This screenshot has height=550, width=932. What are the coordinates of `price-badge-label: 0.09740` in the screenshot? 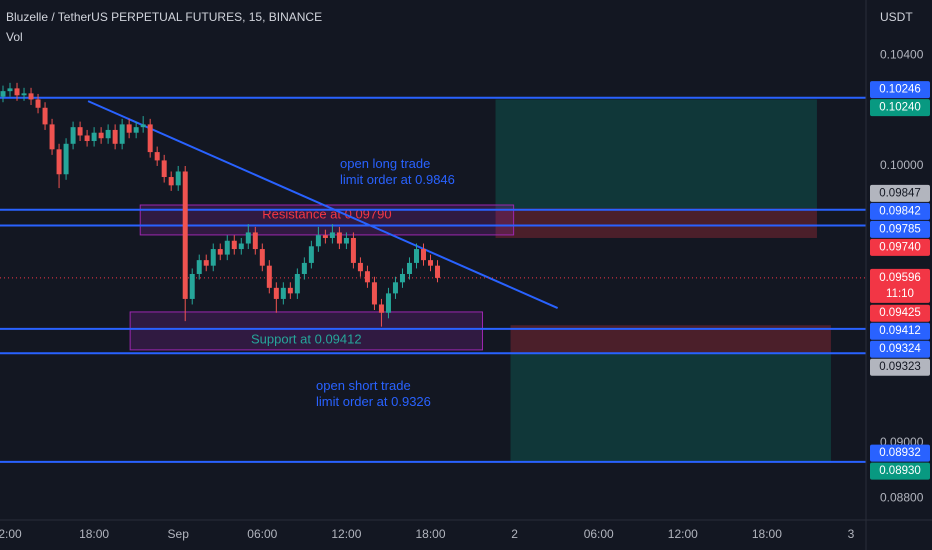 It's located at (900, 247).